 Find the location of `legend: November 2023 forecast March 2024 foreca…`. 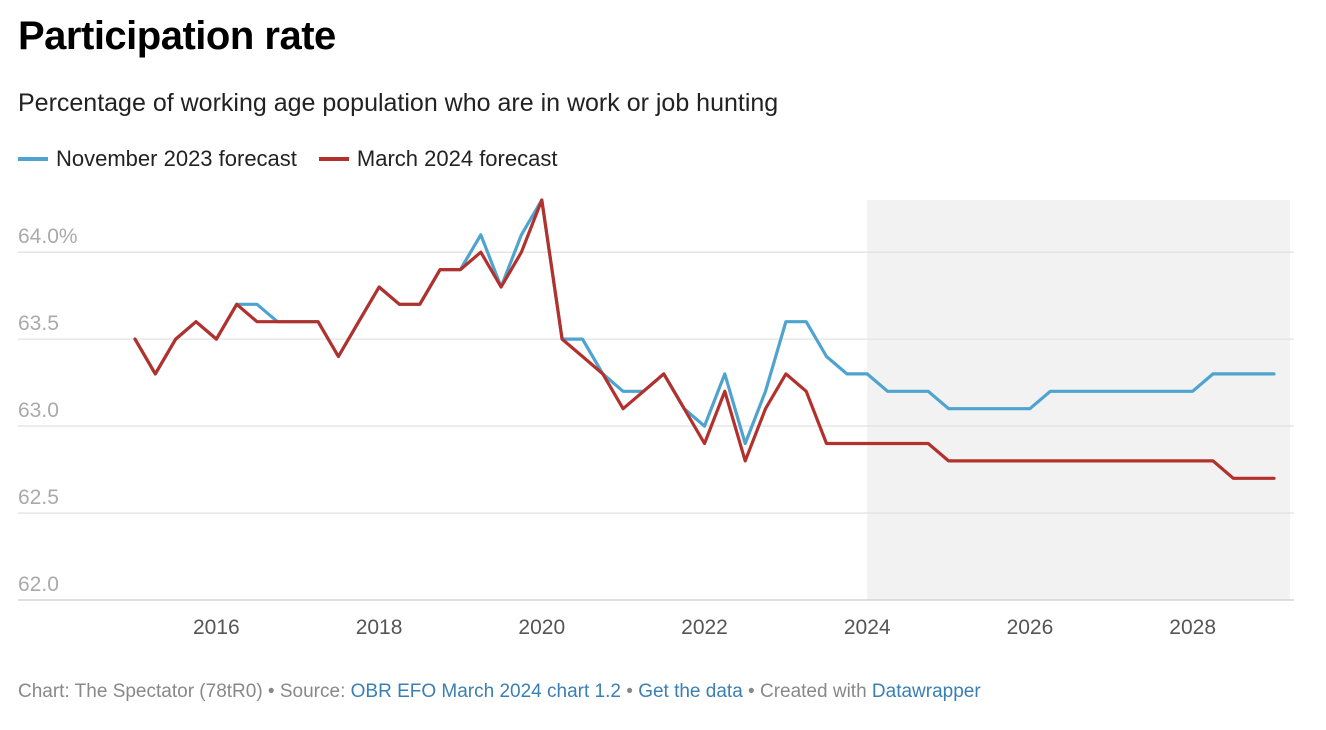

legend: November 2023 forecast March 2024 foreca… is located at coordinates (298, 159).